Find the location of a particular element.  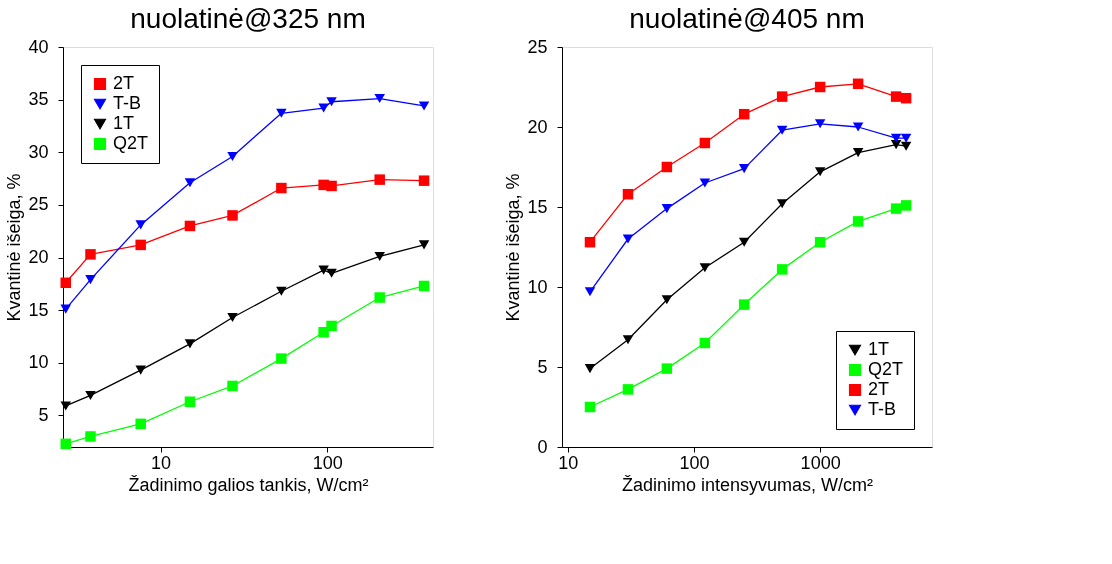

y-tick-label: 35 is located at coordinates (38, 99).